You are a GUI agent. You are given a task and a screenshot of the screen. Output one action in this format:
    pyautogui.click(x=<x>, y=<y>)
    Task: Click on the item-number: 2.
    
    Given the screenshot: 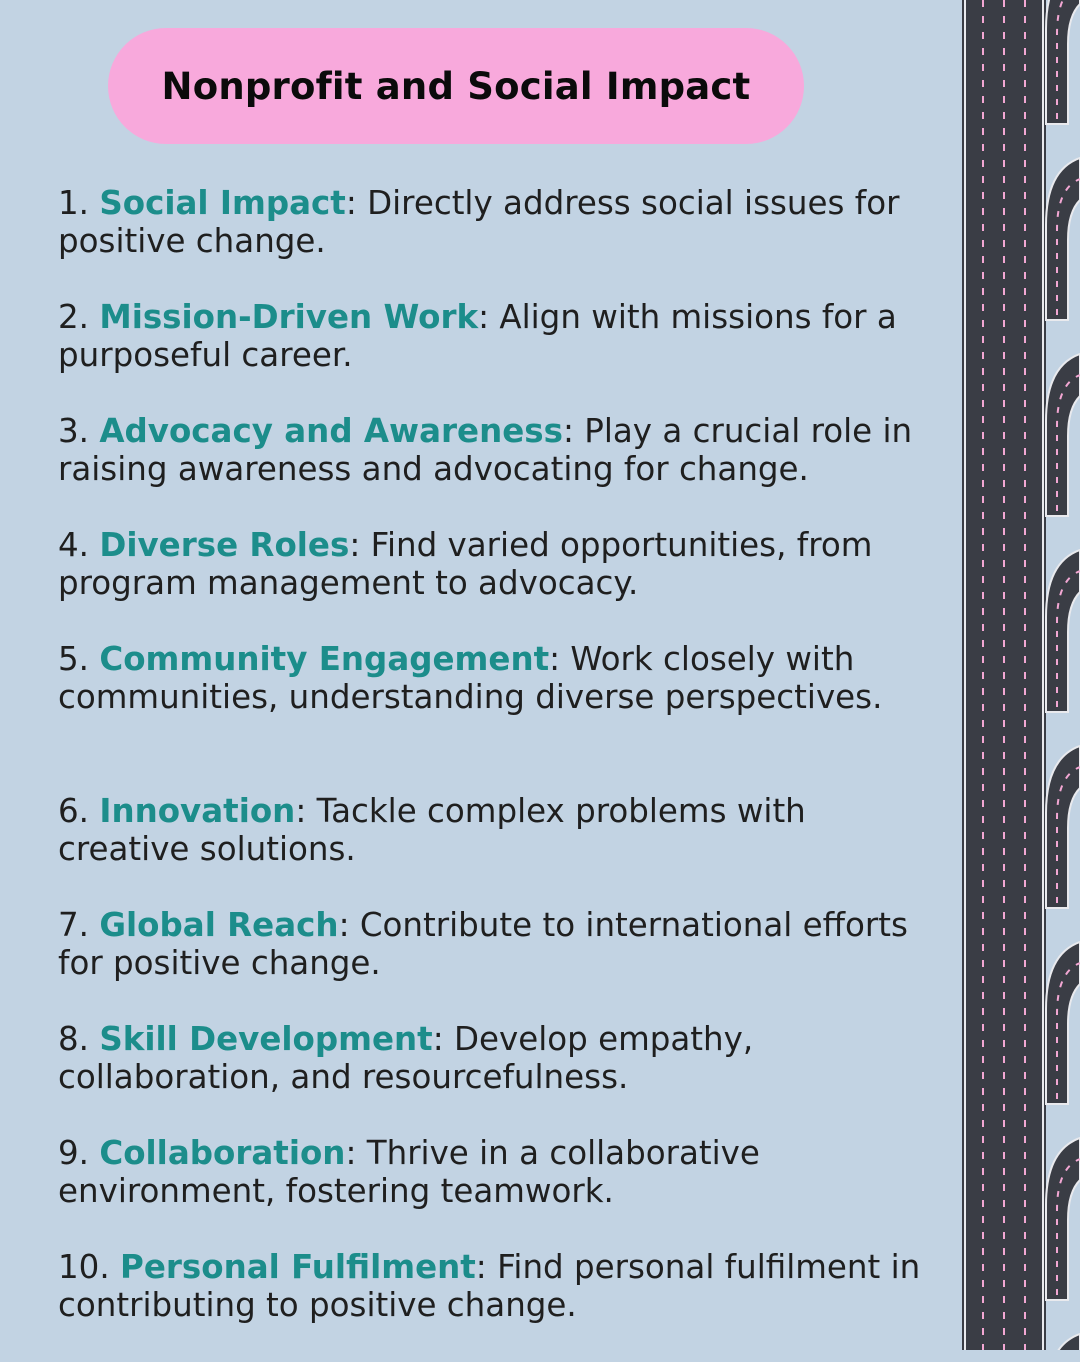 What is the action you would take?
    pyautogui.click(x=74, y=317)
    